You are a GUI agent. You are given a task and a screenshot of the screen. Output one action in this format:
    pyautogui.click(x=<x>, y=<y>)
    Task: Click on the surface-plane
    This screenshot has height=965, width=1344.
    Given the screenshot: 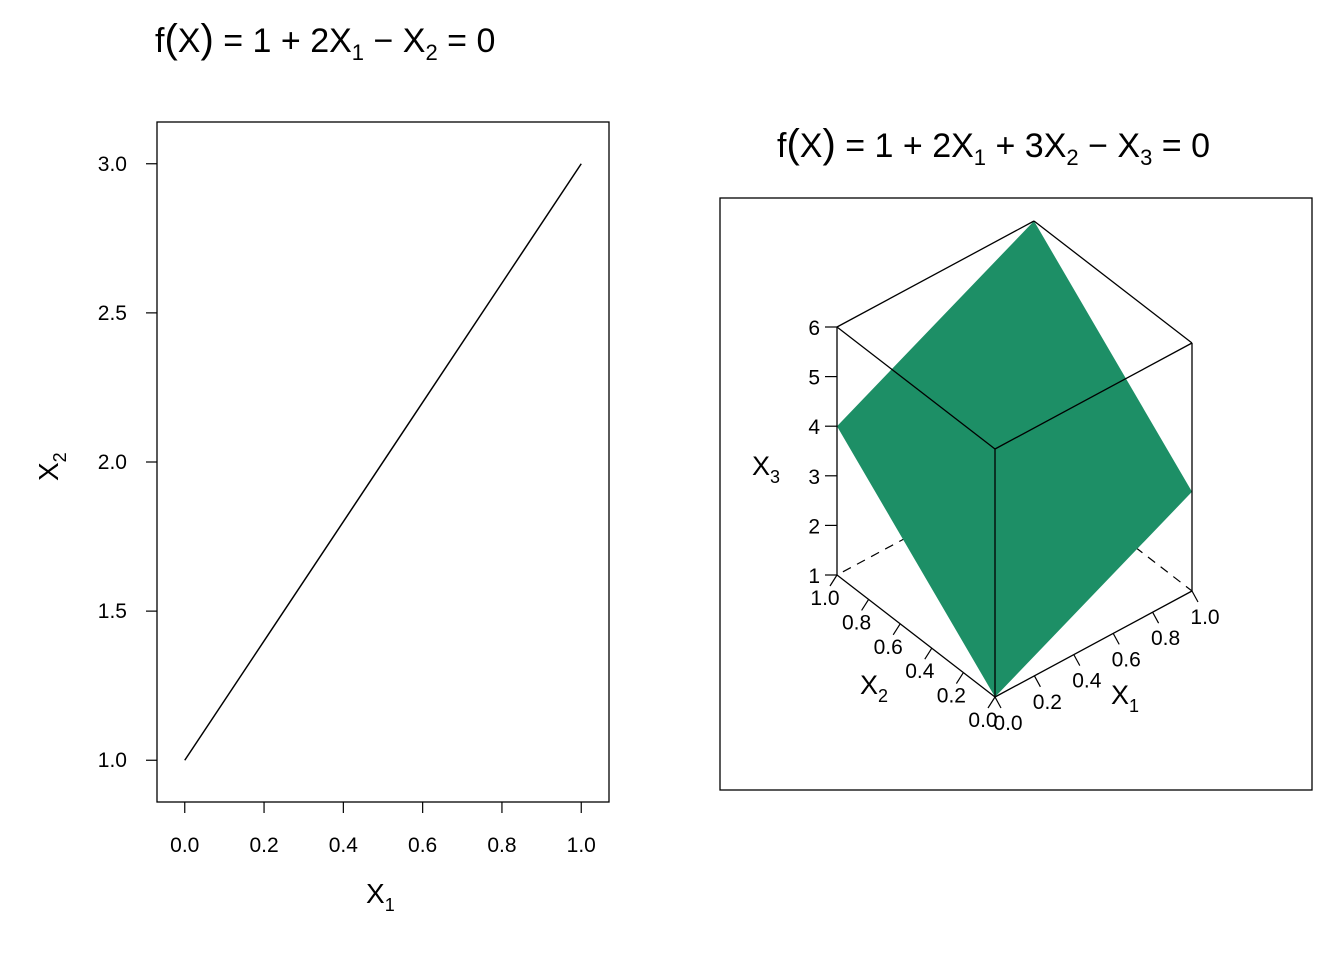 What is the action you would take?
    pyautogui.click(x=1014, y=459)
    